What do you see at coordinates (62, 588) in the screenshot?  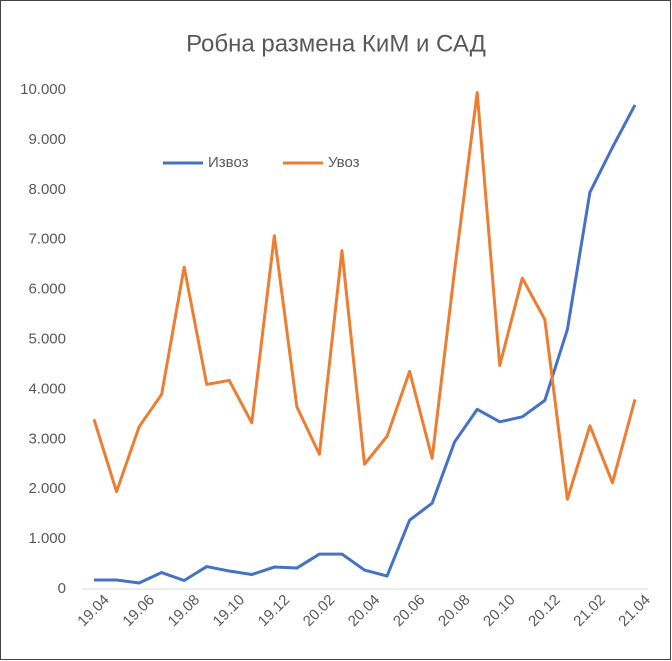 I see `y-tick-label: 0` at bounding box center [62, 588].